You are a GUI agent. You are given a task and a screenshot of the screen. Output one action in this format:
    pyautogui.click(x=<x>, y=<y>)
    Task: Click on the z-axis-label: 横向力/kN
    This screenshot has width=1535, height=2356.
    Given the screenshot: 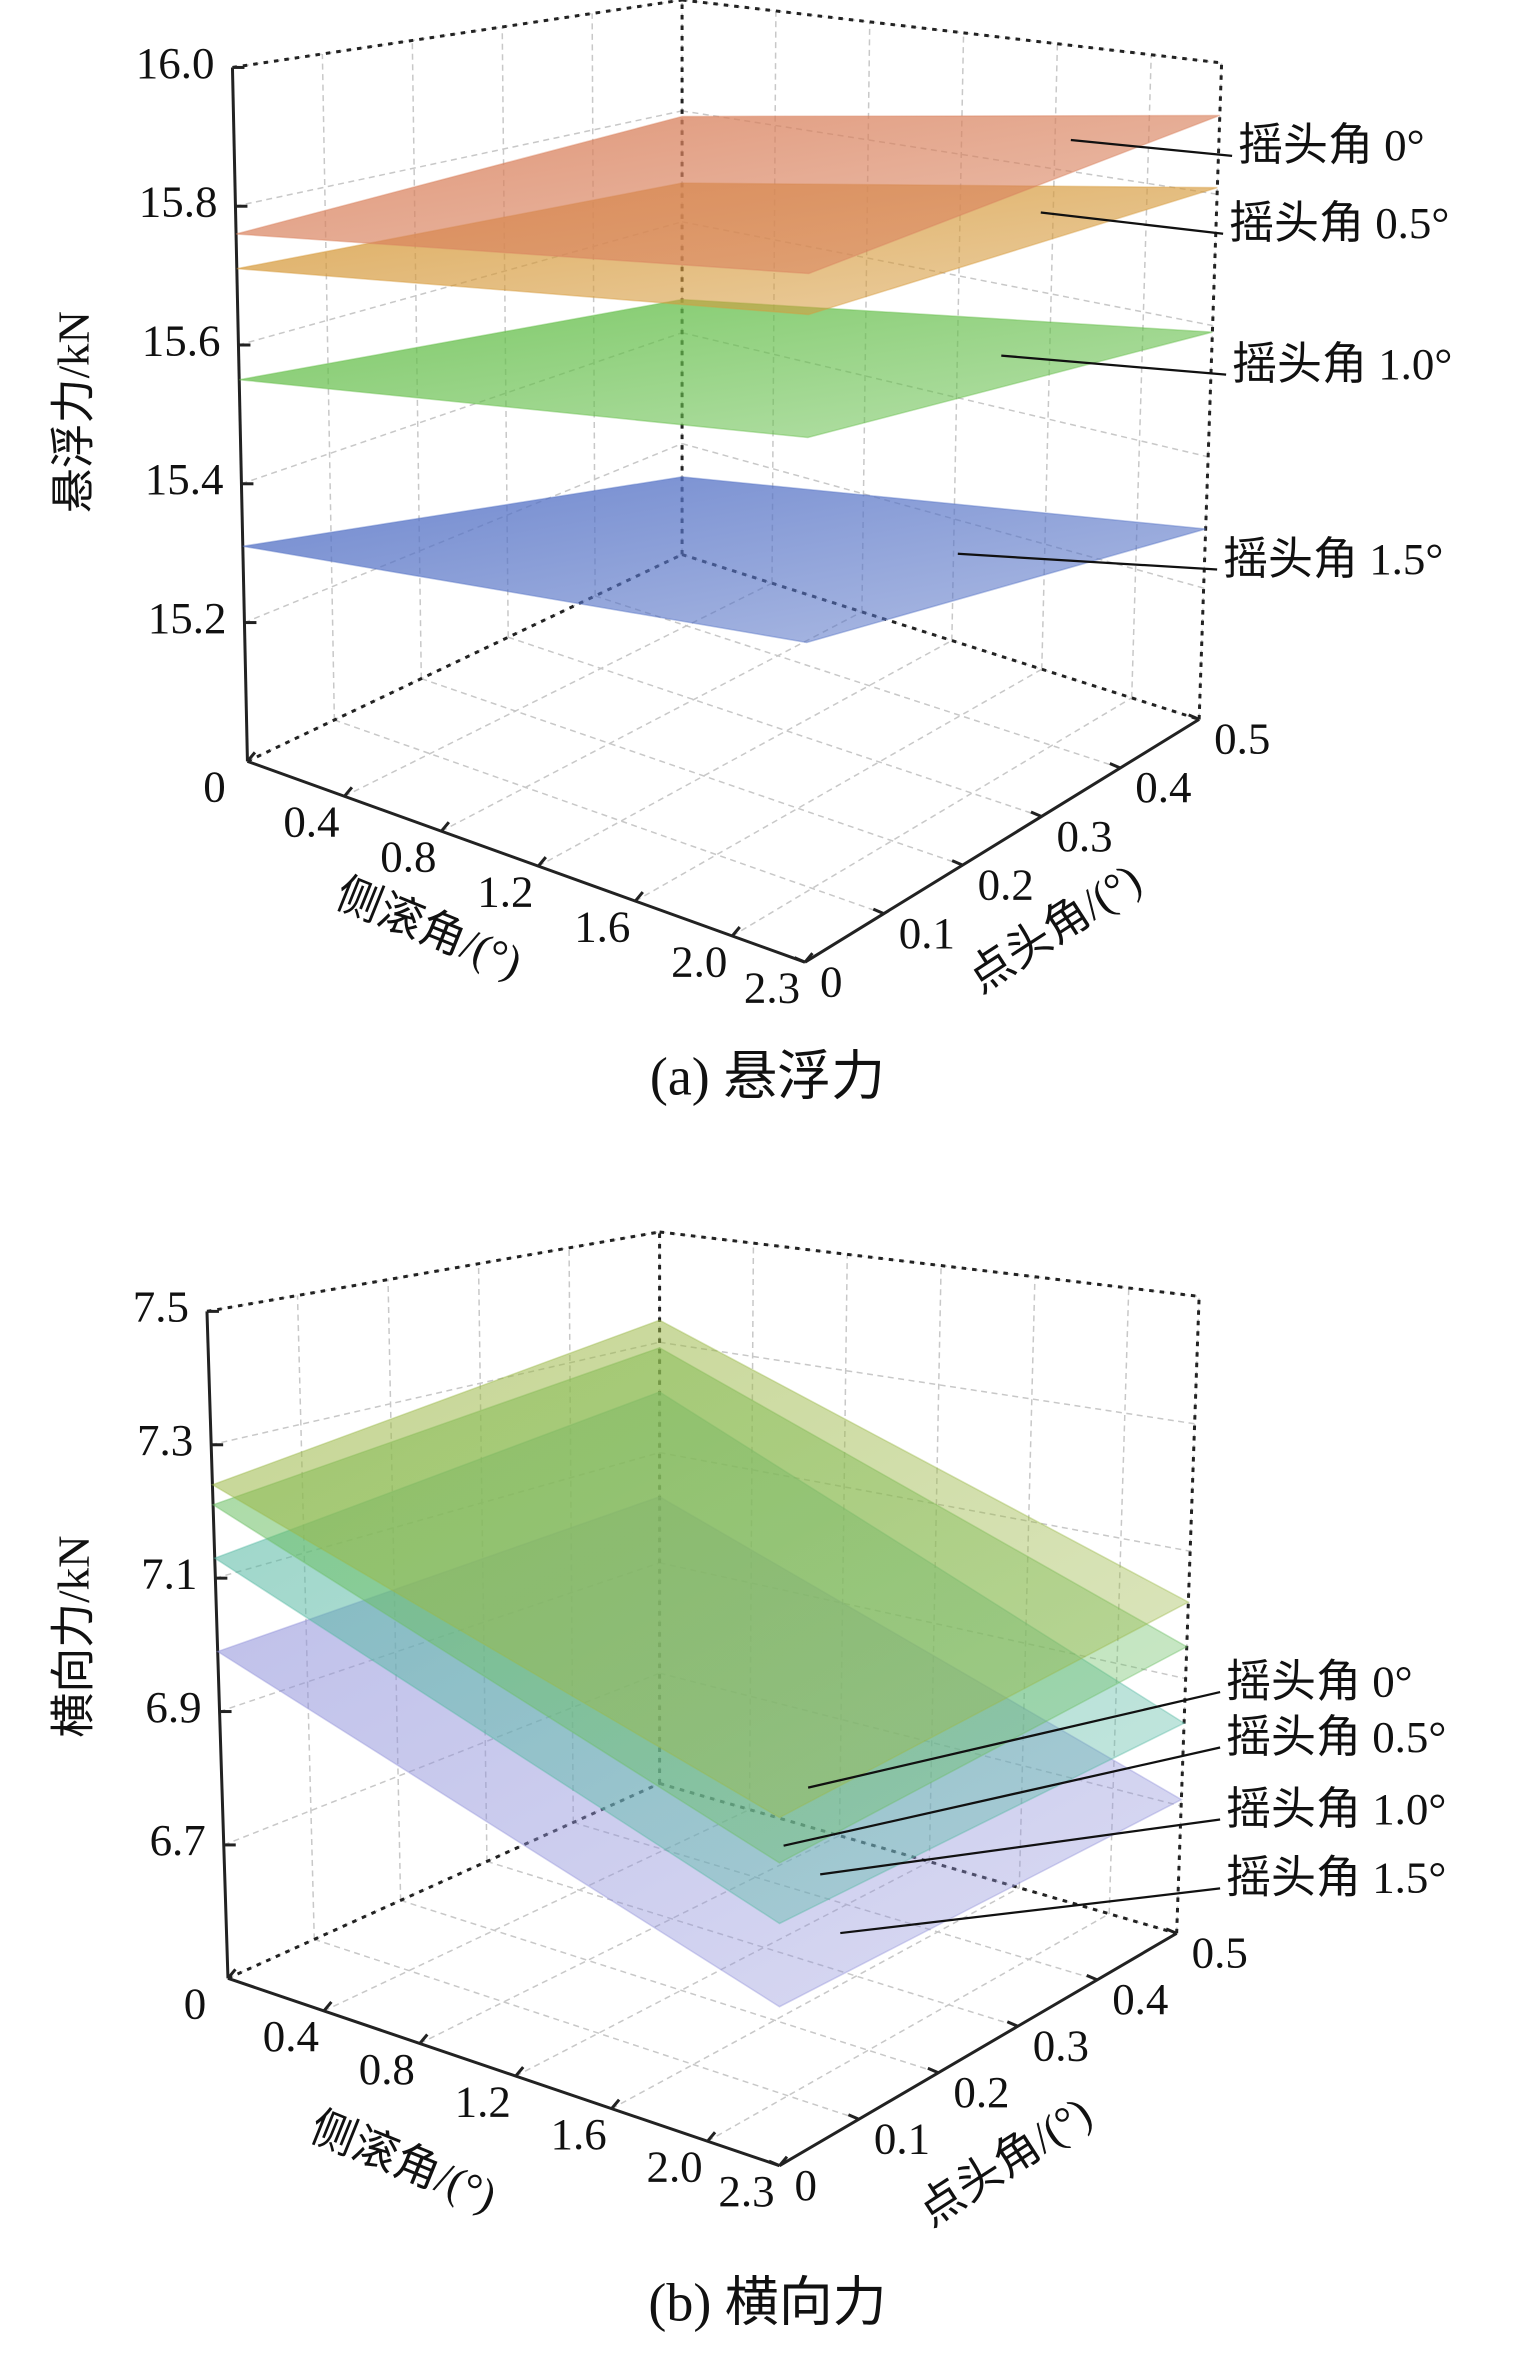 What is the action you would take?
    pyautogui.click(x=73, y=1636)
    